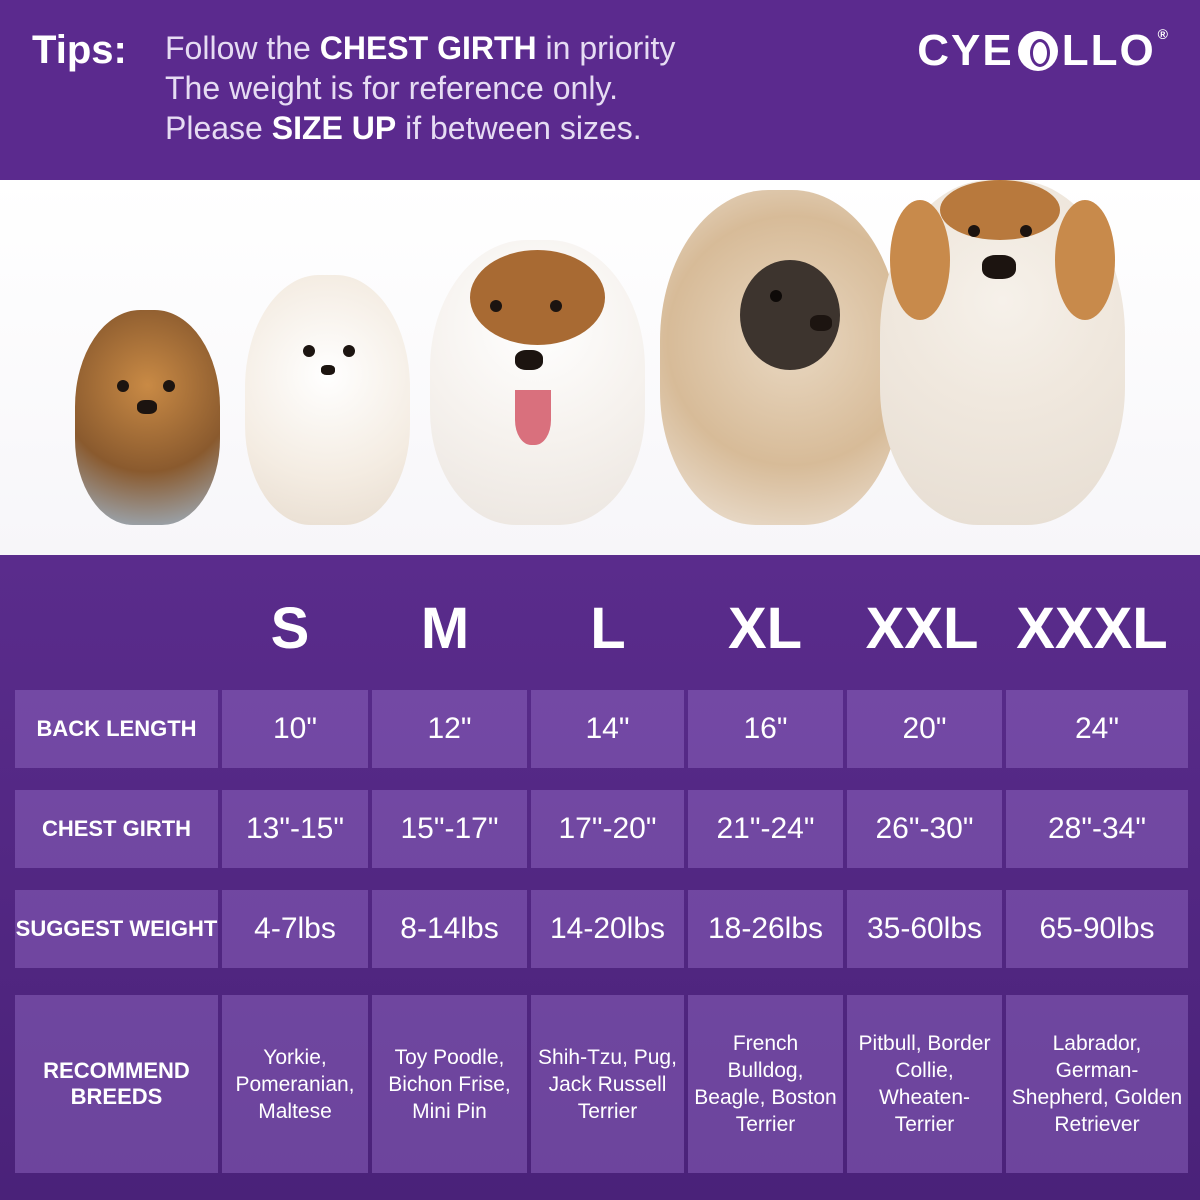 This screenshot has height=1200, width=1200. I want to click on cell-breeds: Yorkie, Pomeranian, Maltese, so click(295, 1084).